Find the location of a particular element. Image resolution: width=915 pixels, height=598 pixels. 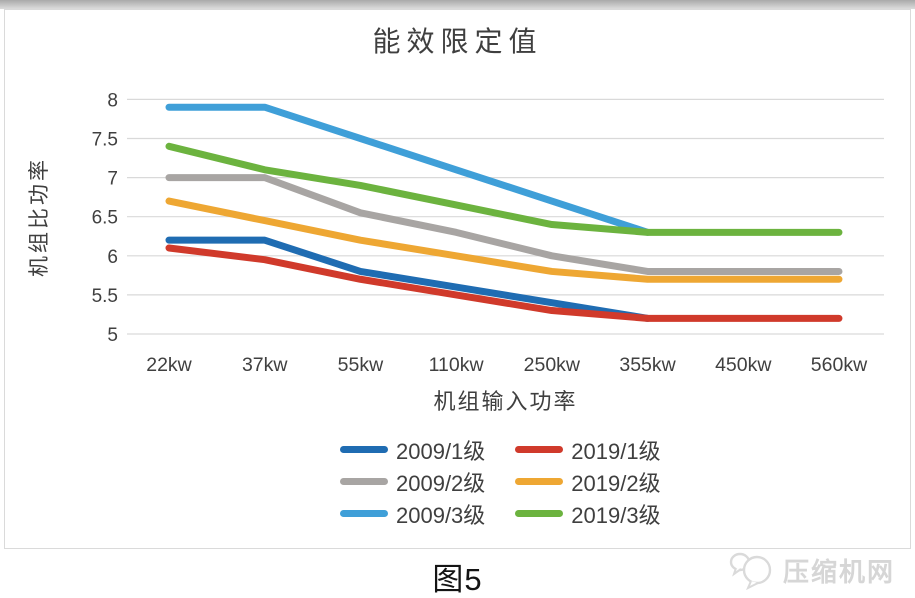

legend-swatch-2019-grade1 is located at coordinates (539, 449).